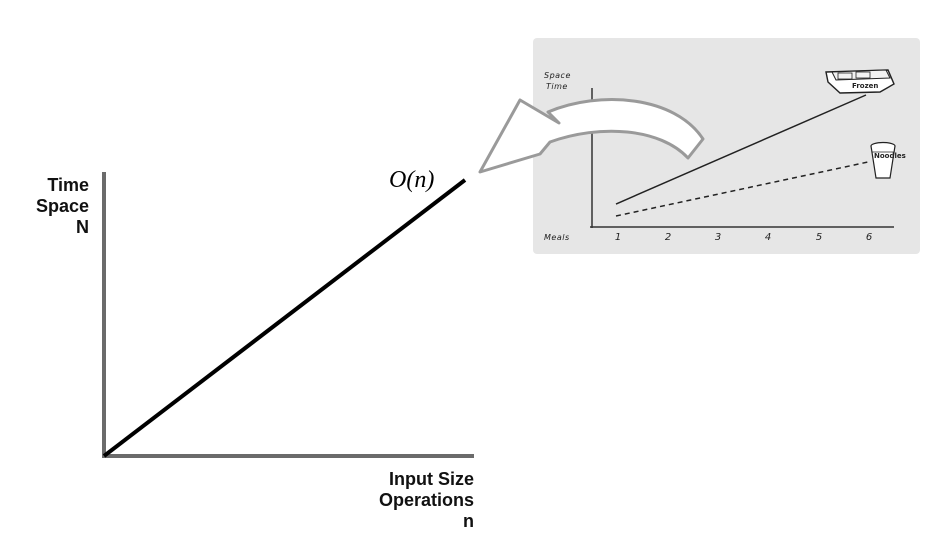  I want to click on main-x-label-line-2: Operations, so click(426, 500).